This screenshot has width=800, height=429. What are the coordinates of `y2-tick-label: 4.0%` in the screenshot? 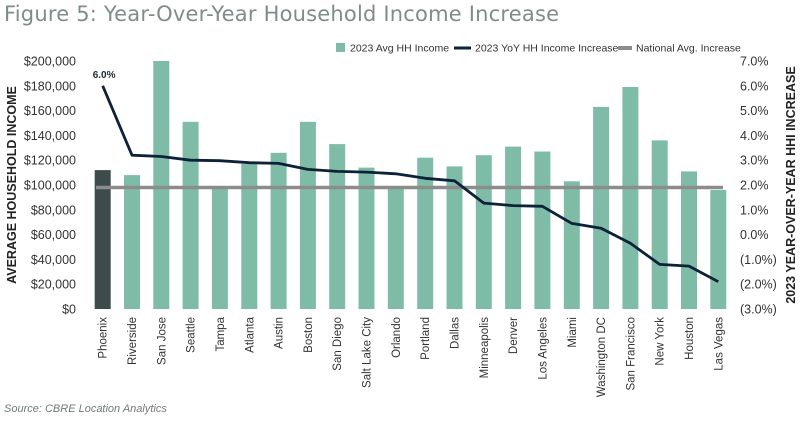 It's located at (754, 136).